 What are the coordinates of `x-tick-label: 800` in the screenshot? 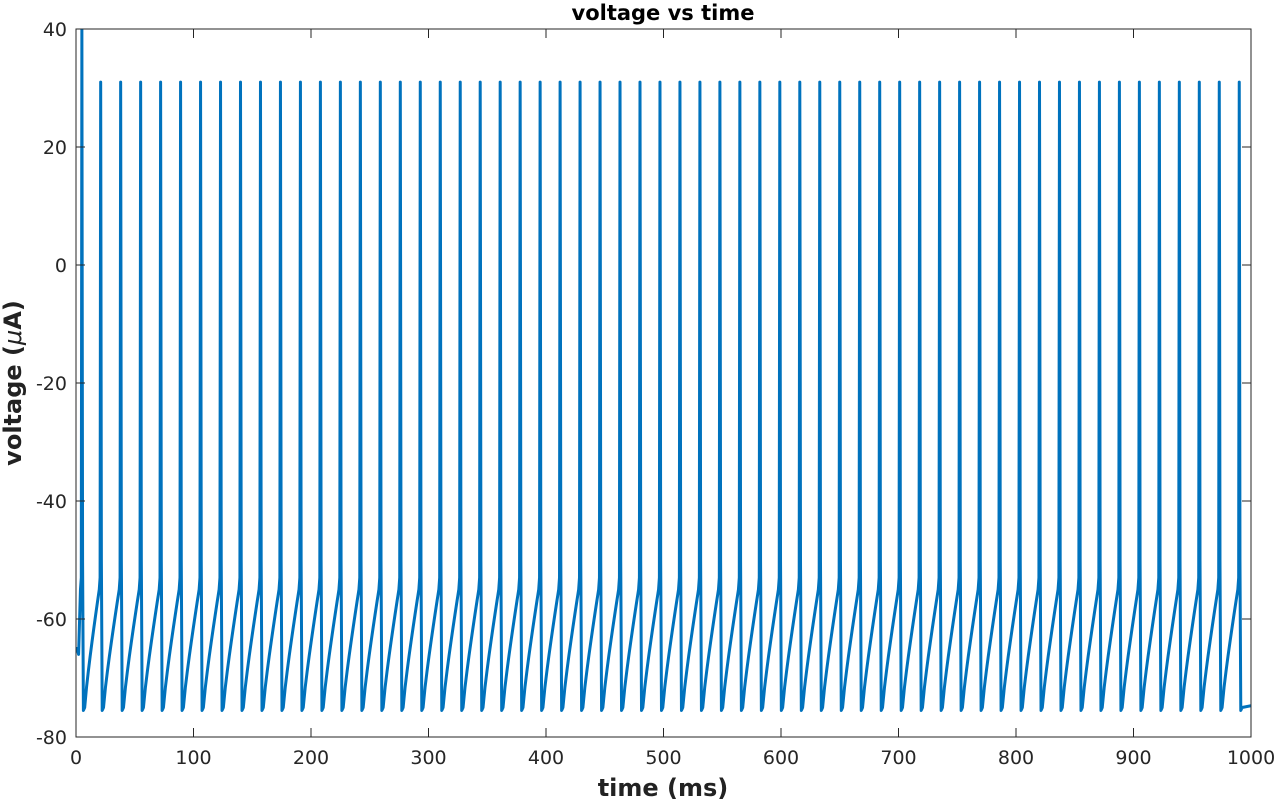 It's located at (1016, 758).